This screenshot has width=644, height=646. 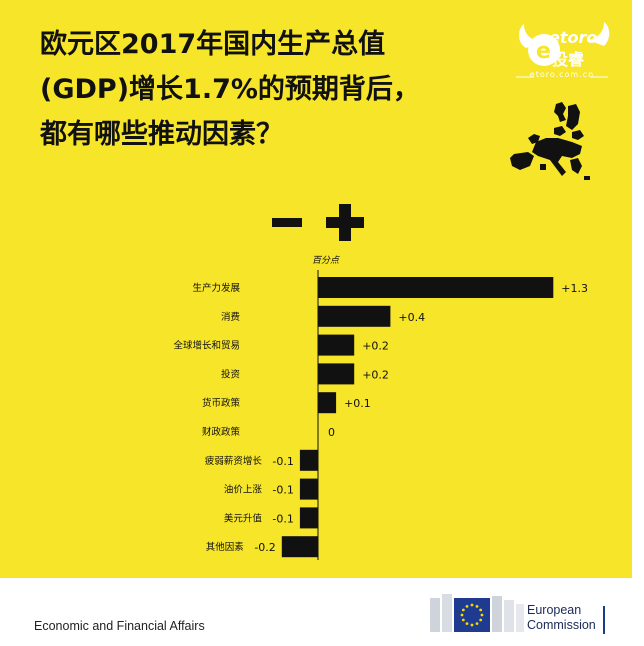 I want to click on category-label: 货币政策, so click(x=221, y=403).